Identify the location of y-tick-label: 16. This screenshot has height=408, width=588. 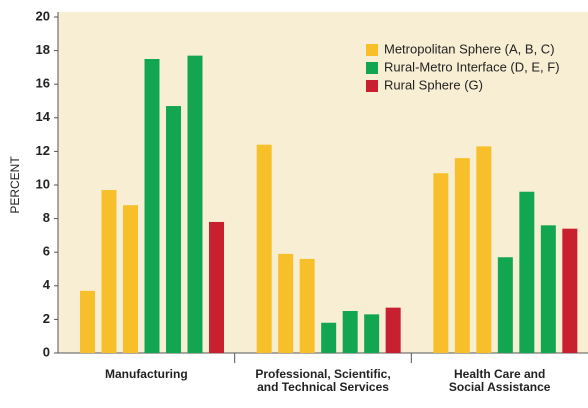
(43, 83).